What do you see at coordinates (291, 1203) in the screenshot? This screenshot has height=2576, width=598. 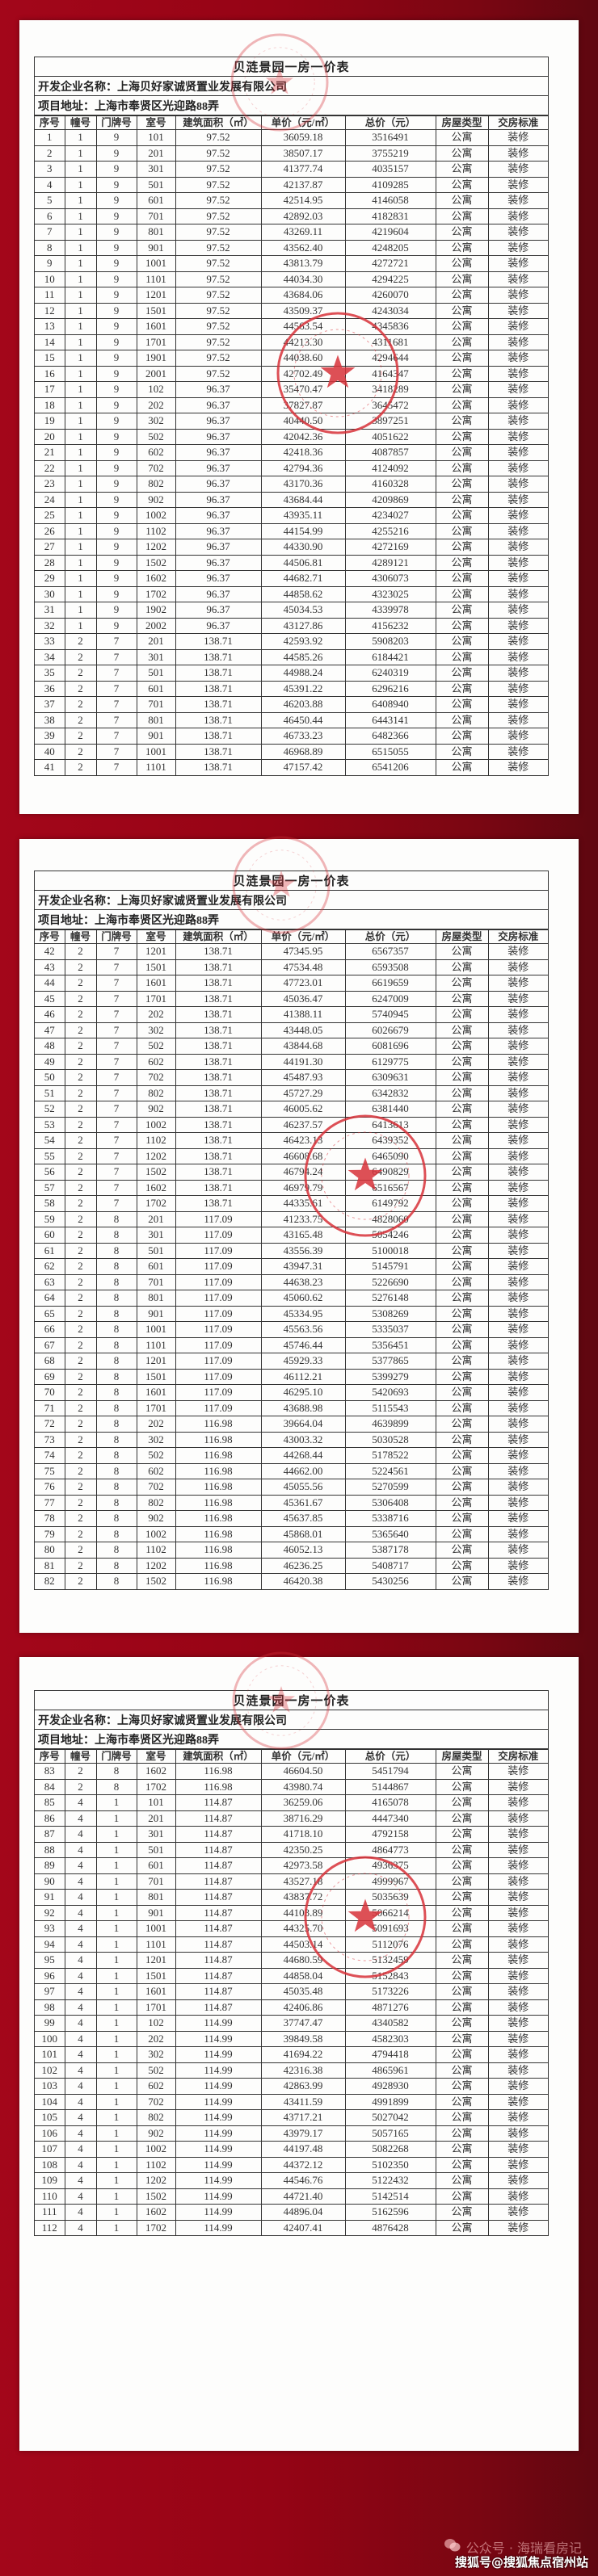 I see `table-row: 58 2 7 1702 138.71 44335.61 6149792 公寓 装修` at bounding box center [291, 1203].